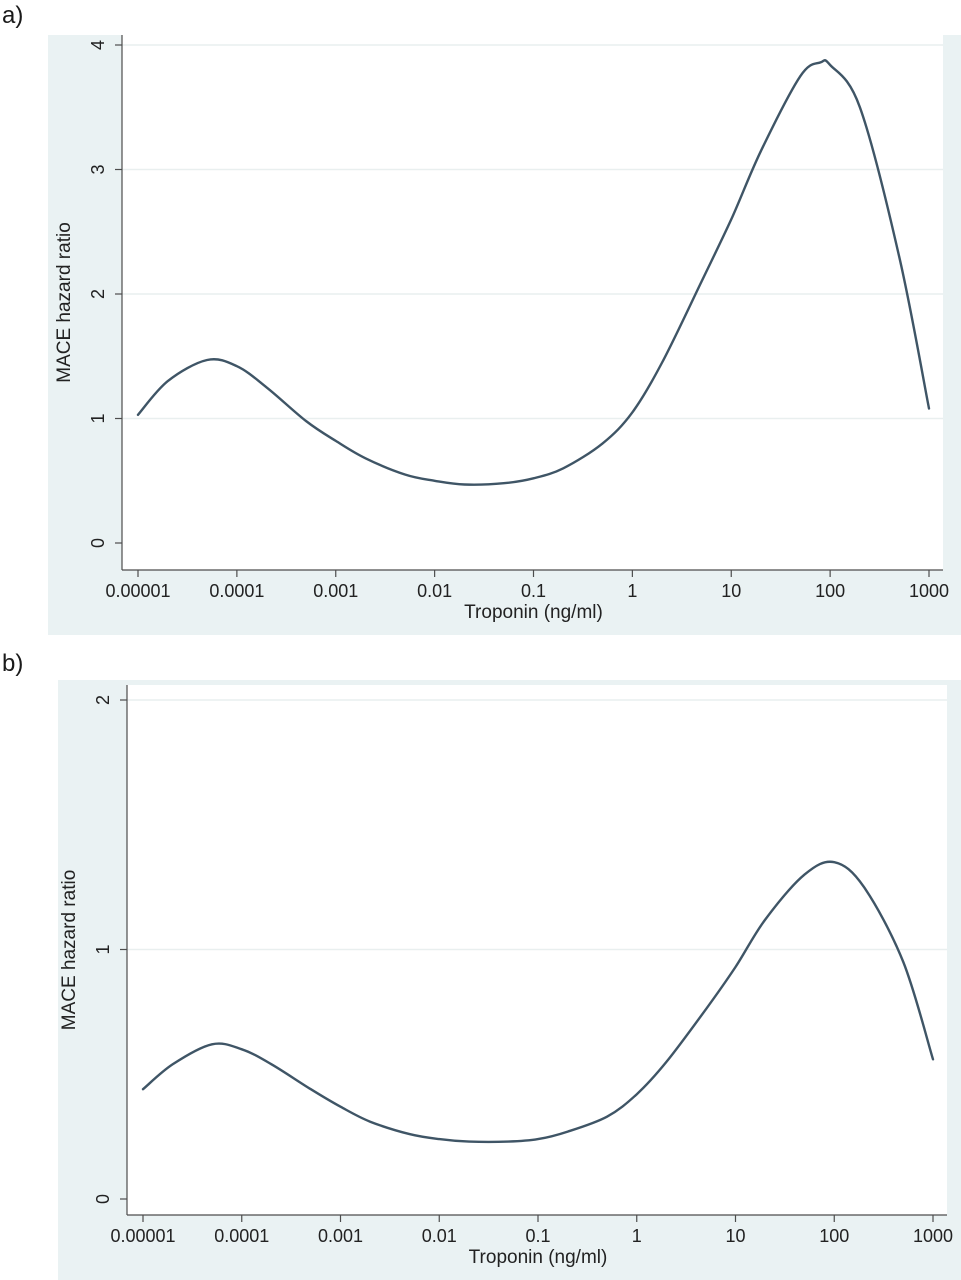  Describe the element at coordinates (98, 169) in the screenshot. I see `y-tick-label: 3` at that location.